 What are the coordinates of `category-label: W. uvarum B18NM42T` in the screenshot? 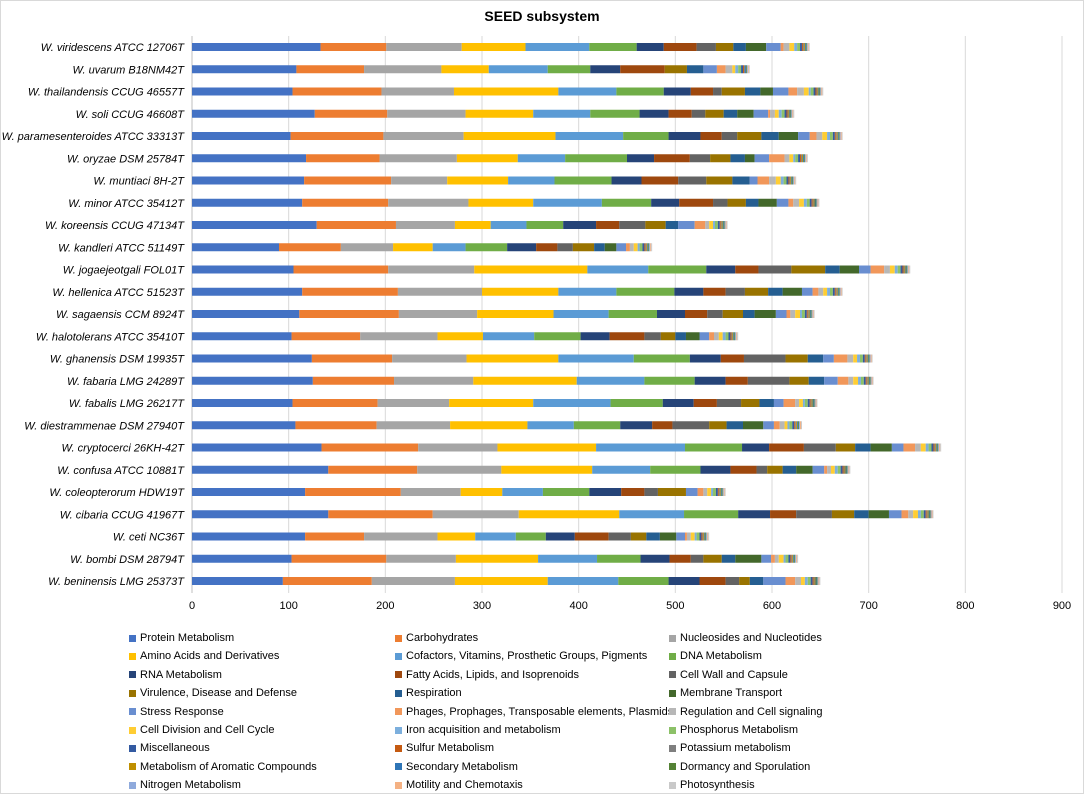 It's located at (129, 70).